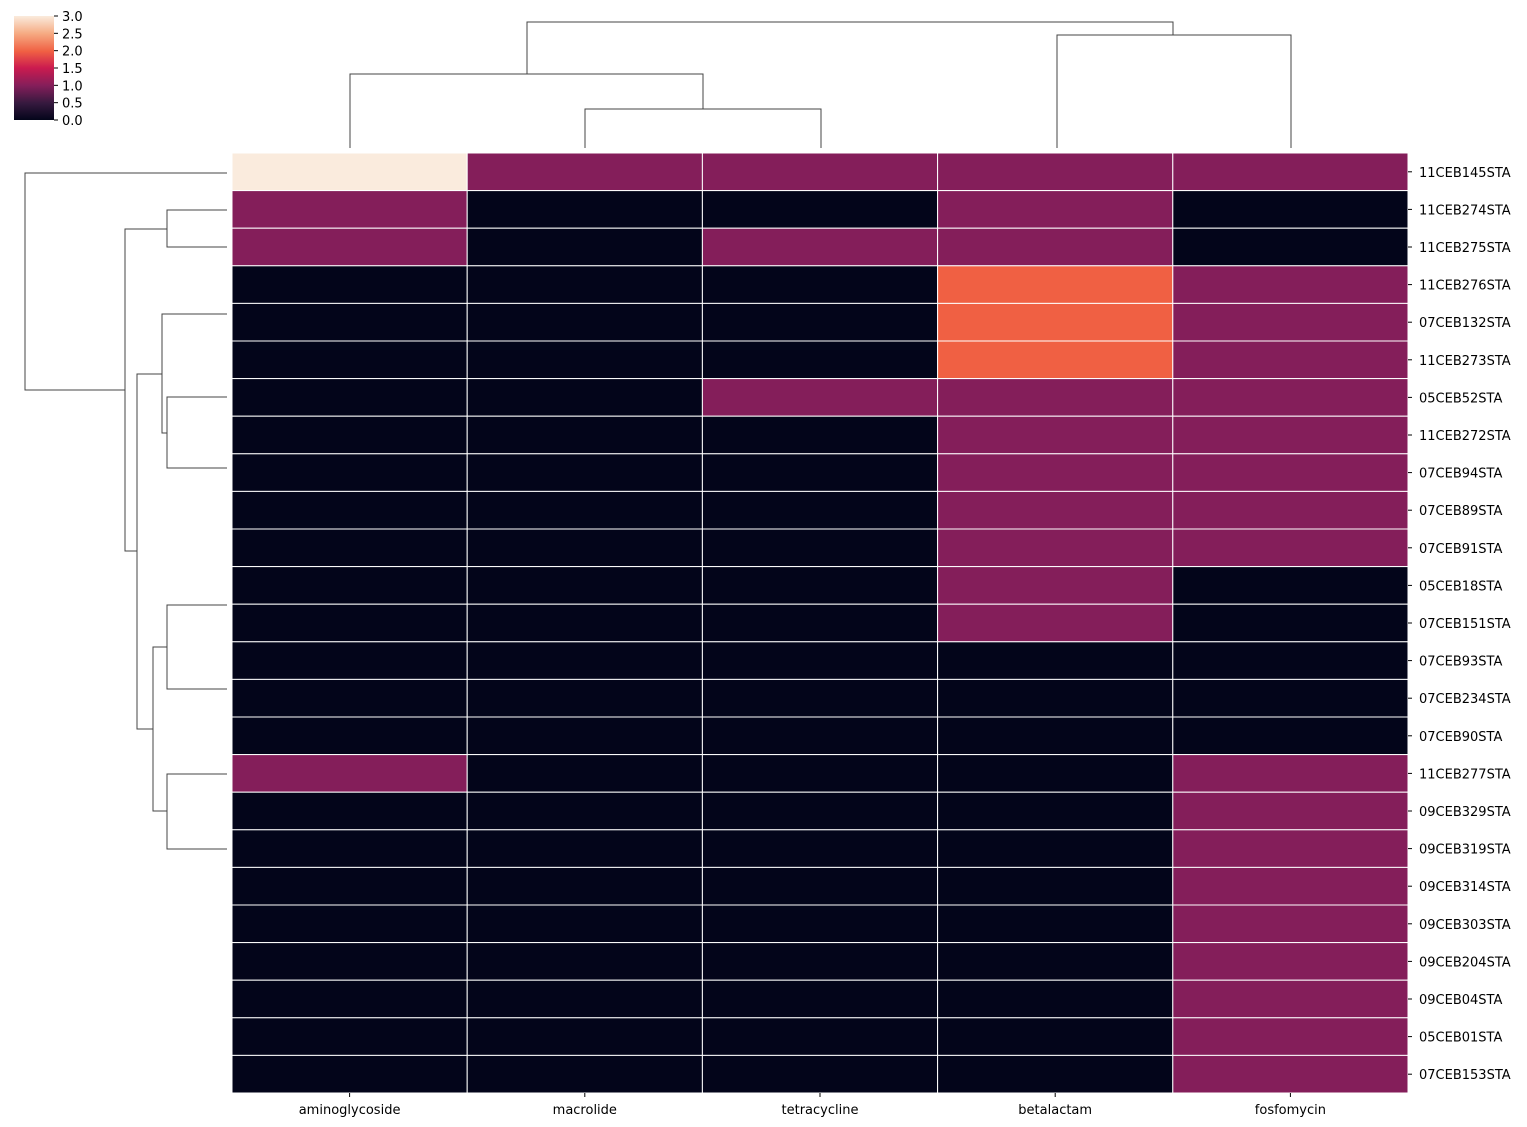 The height and width of the screenshot is (1127, 1527). What do you see at coordinates (1460, 511) in the screenshot?
I see `row-label: 07CEB89STA` at bounding box center [1460, 511].